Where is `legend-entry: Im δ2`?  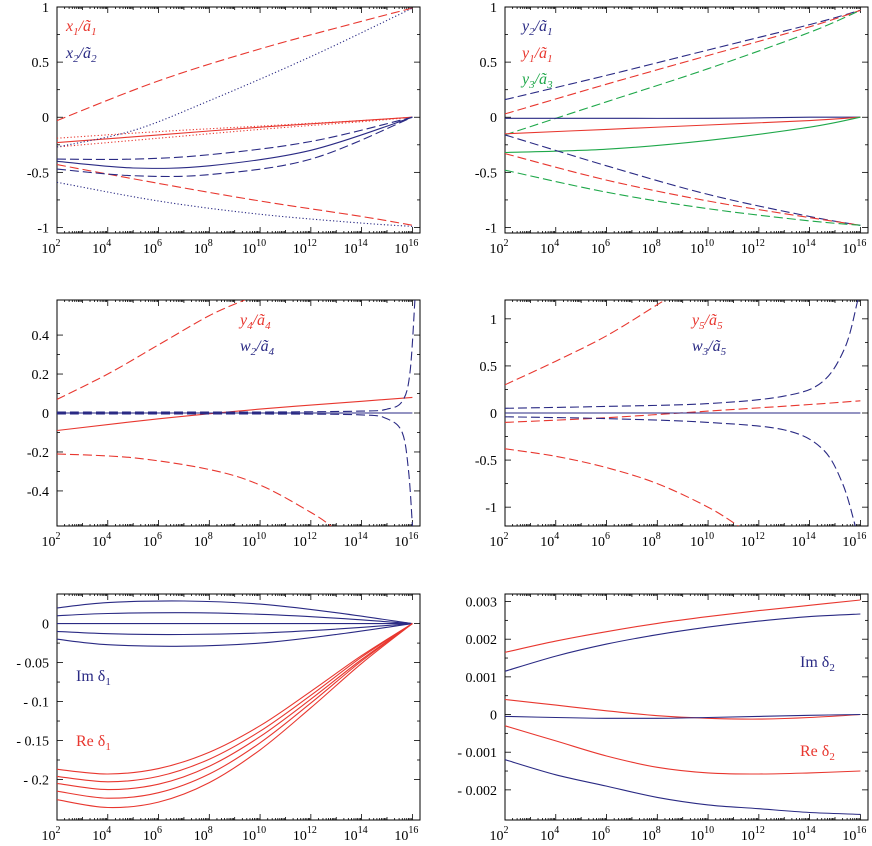
legend-entry: Im δ2 is located at coordinates (817, 664).